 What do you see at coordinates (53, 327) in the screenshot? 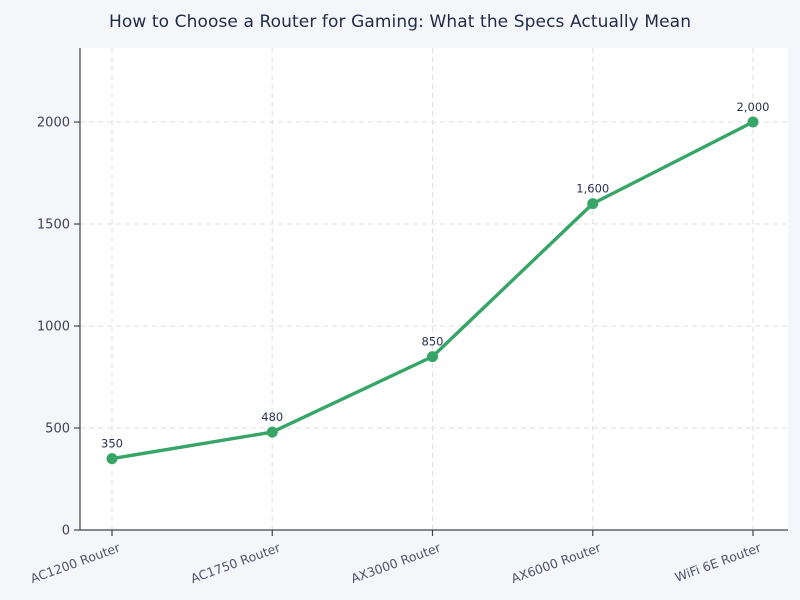
I see `y-tick-label: 1000` at bounding box center [53, 327].